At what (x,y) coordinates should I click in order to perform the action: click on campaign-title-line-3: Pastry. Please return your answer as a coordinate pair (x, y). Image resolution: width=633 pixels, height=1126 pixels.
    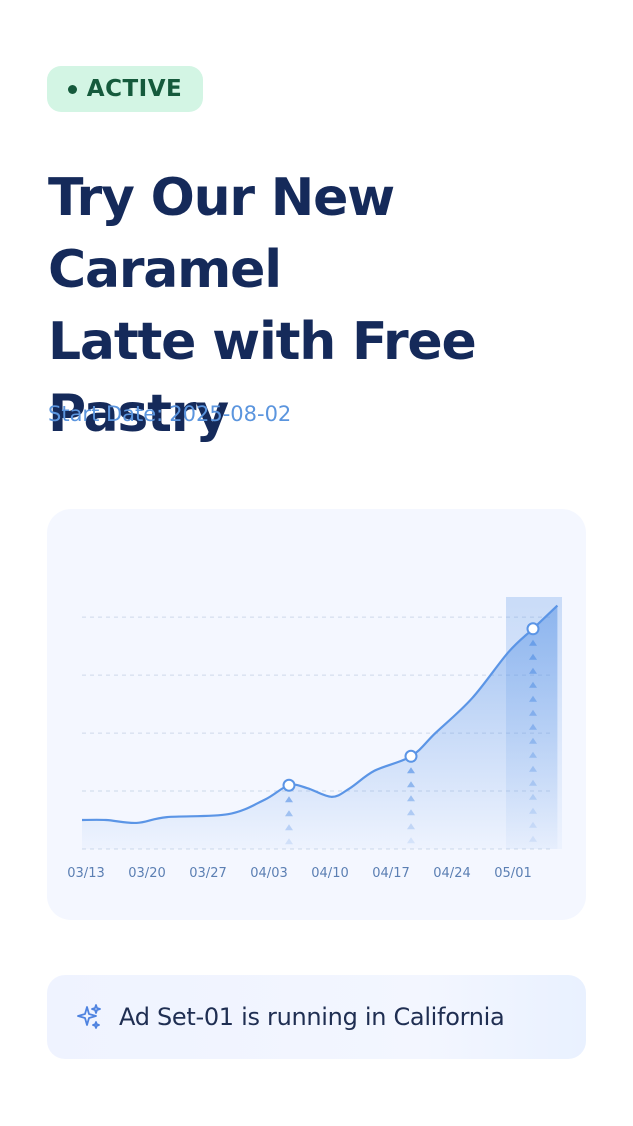
    Looking at the image, I should click on (138, 414).